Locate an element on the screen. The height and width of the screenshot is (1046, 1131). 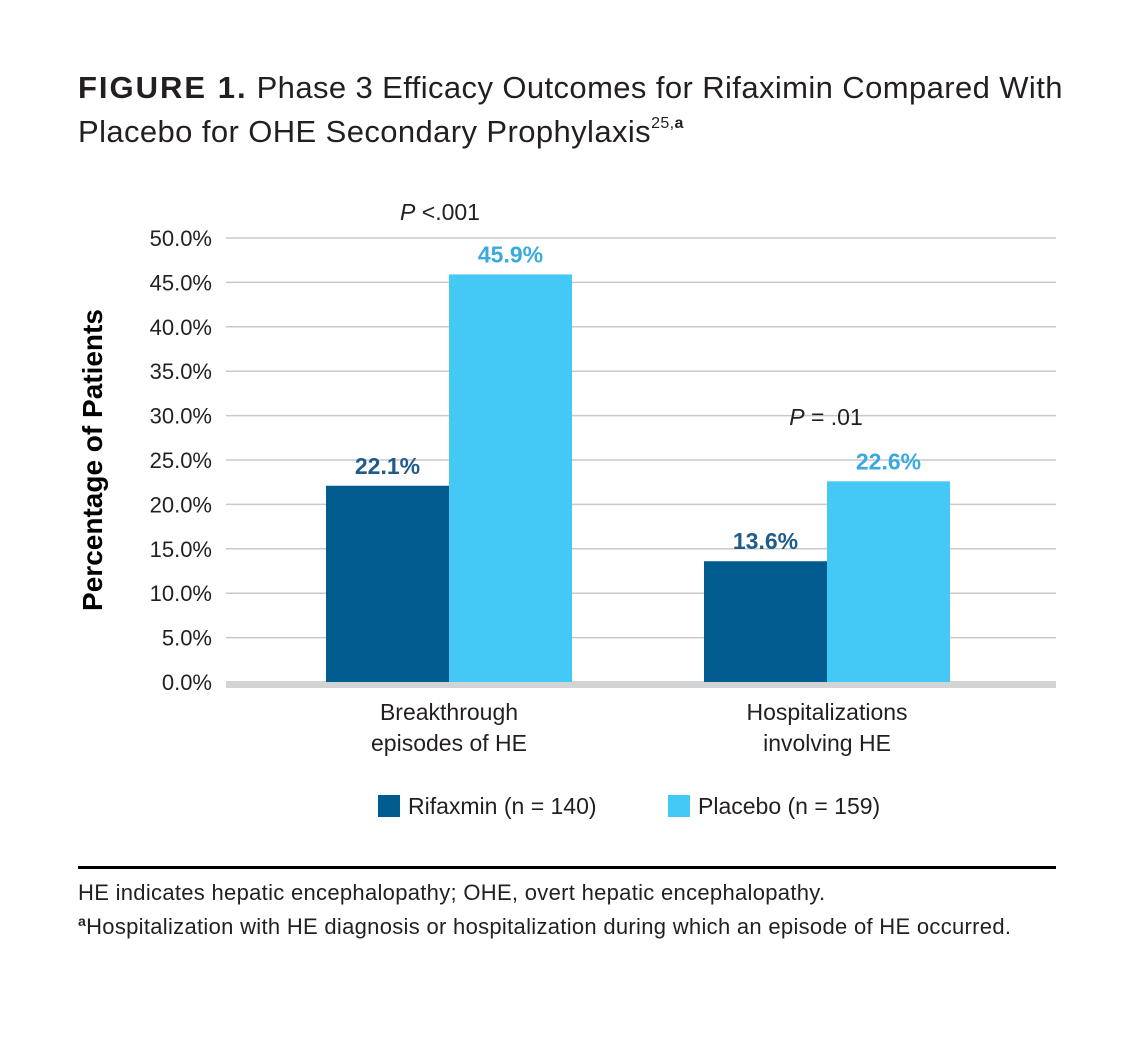
y-tick-label: 5.0% is located at coordinates (187, 638).